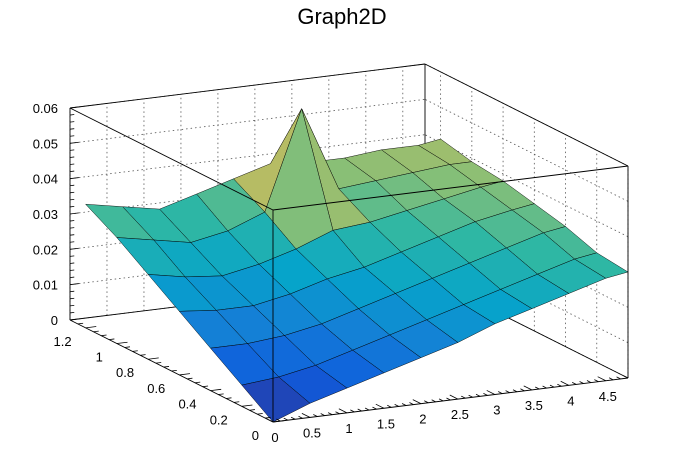  Describe the element at coordinates (219, 419) in the screenshot. I see `y-tick-label: 0.2` at that location.